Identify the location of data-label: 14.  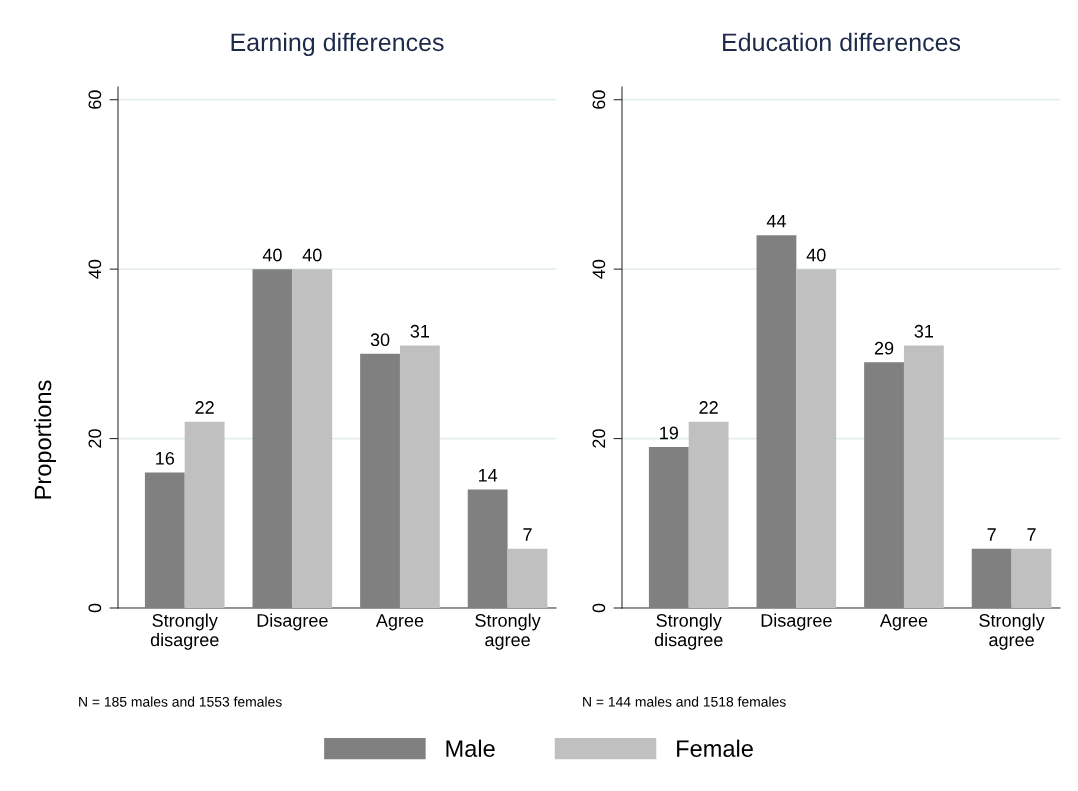
(488, 475).